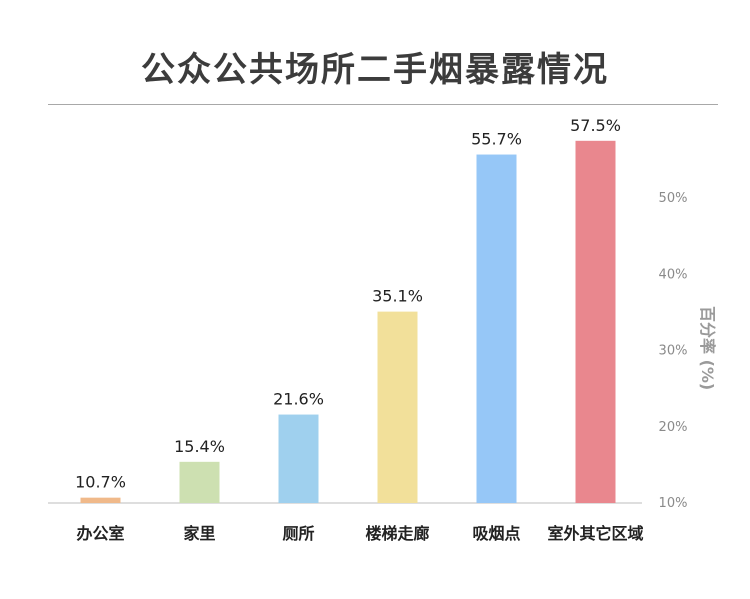 Image resolution: width=750 pixels, height=599 pixels. What do you see at coordinates (673, 351) in the screenshot?
I see `y-tick-label: 30%` at bounding box center [673, 351].